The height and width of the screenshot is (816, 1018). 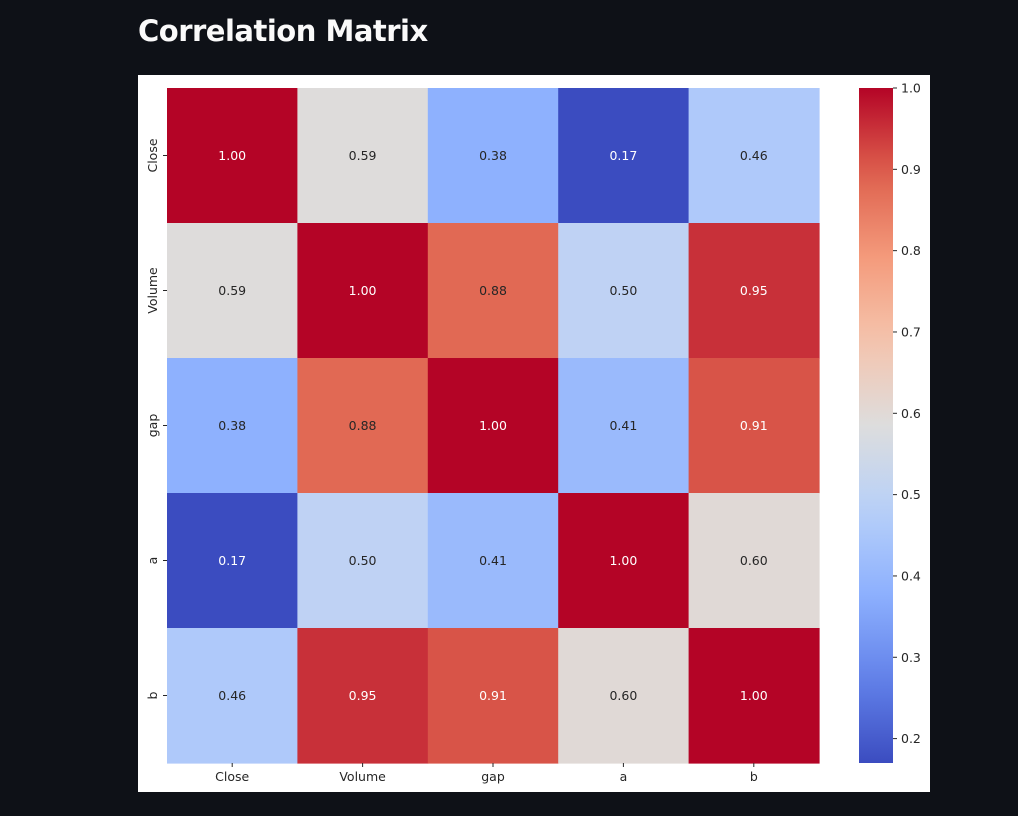 I want to click on y-tick-label: b, so click(x=152, y=695).